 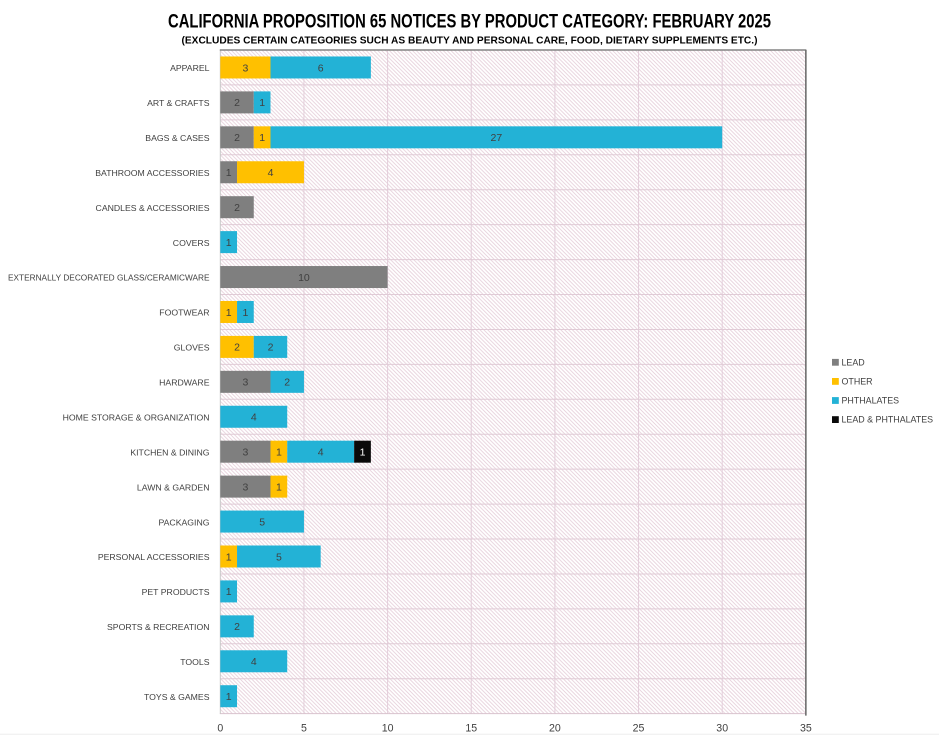 I want to click on svg-text: TOYS & GAMES, so click(x=177, y=697).